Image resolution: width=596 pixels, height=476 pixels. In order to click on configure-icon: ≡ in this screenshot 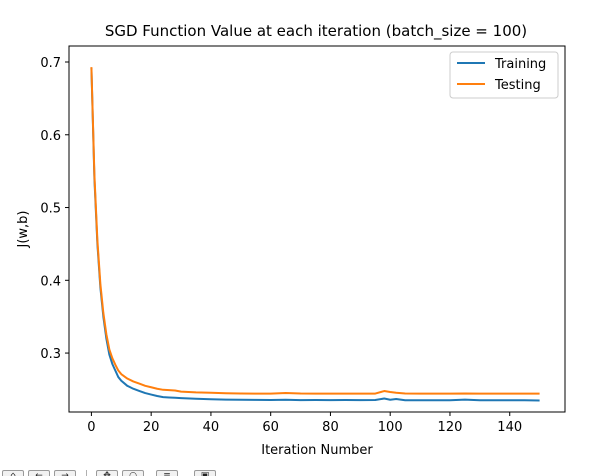, I will do `click(167, 473)`.